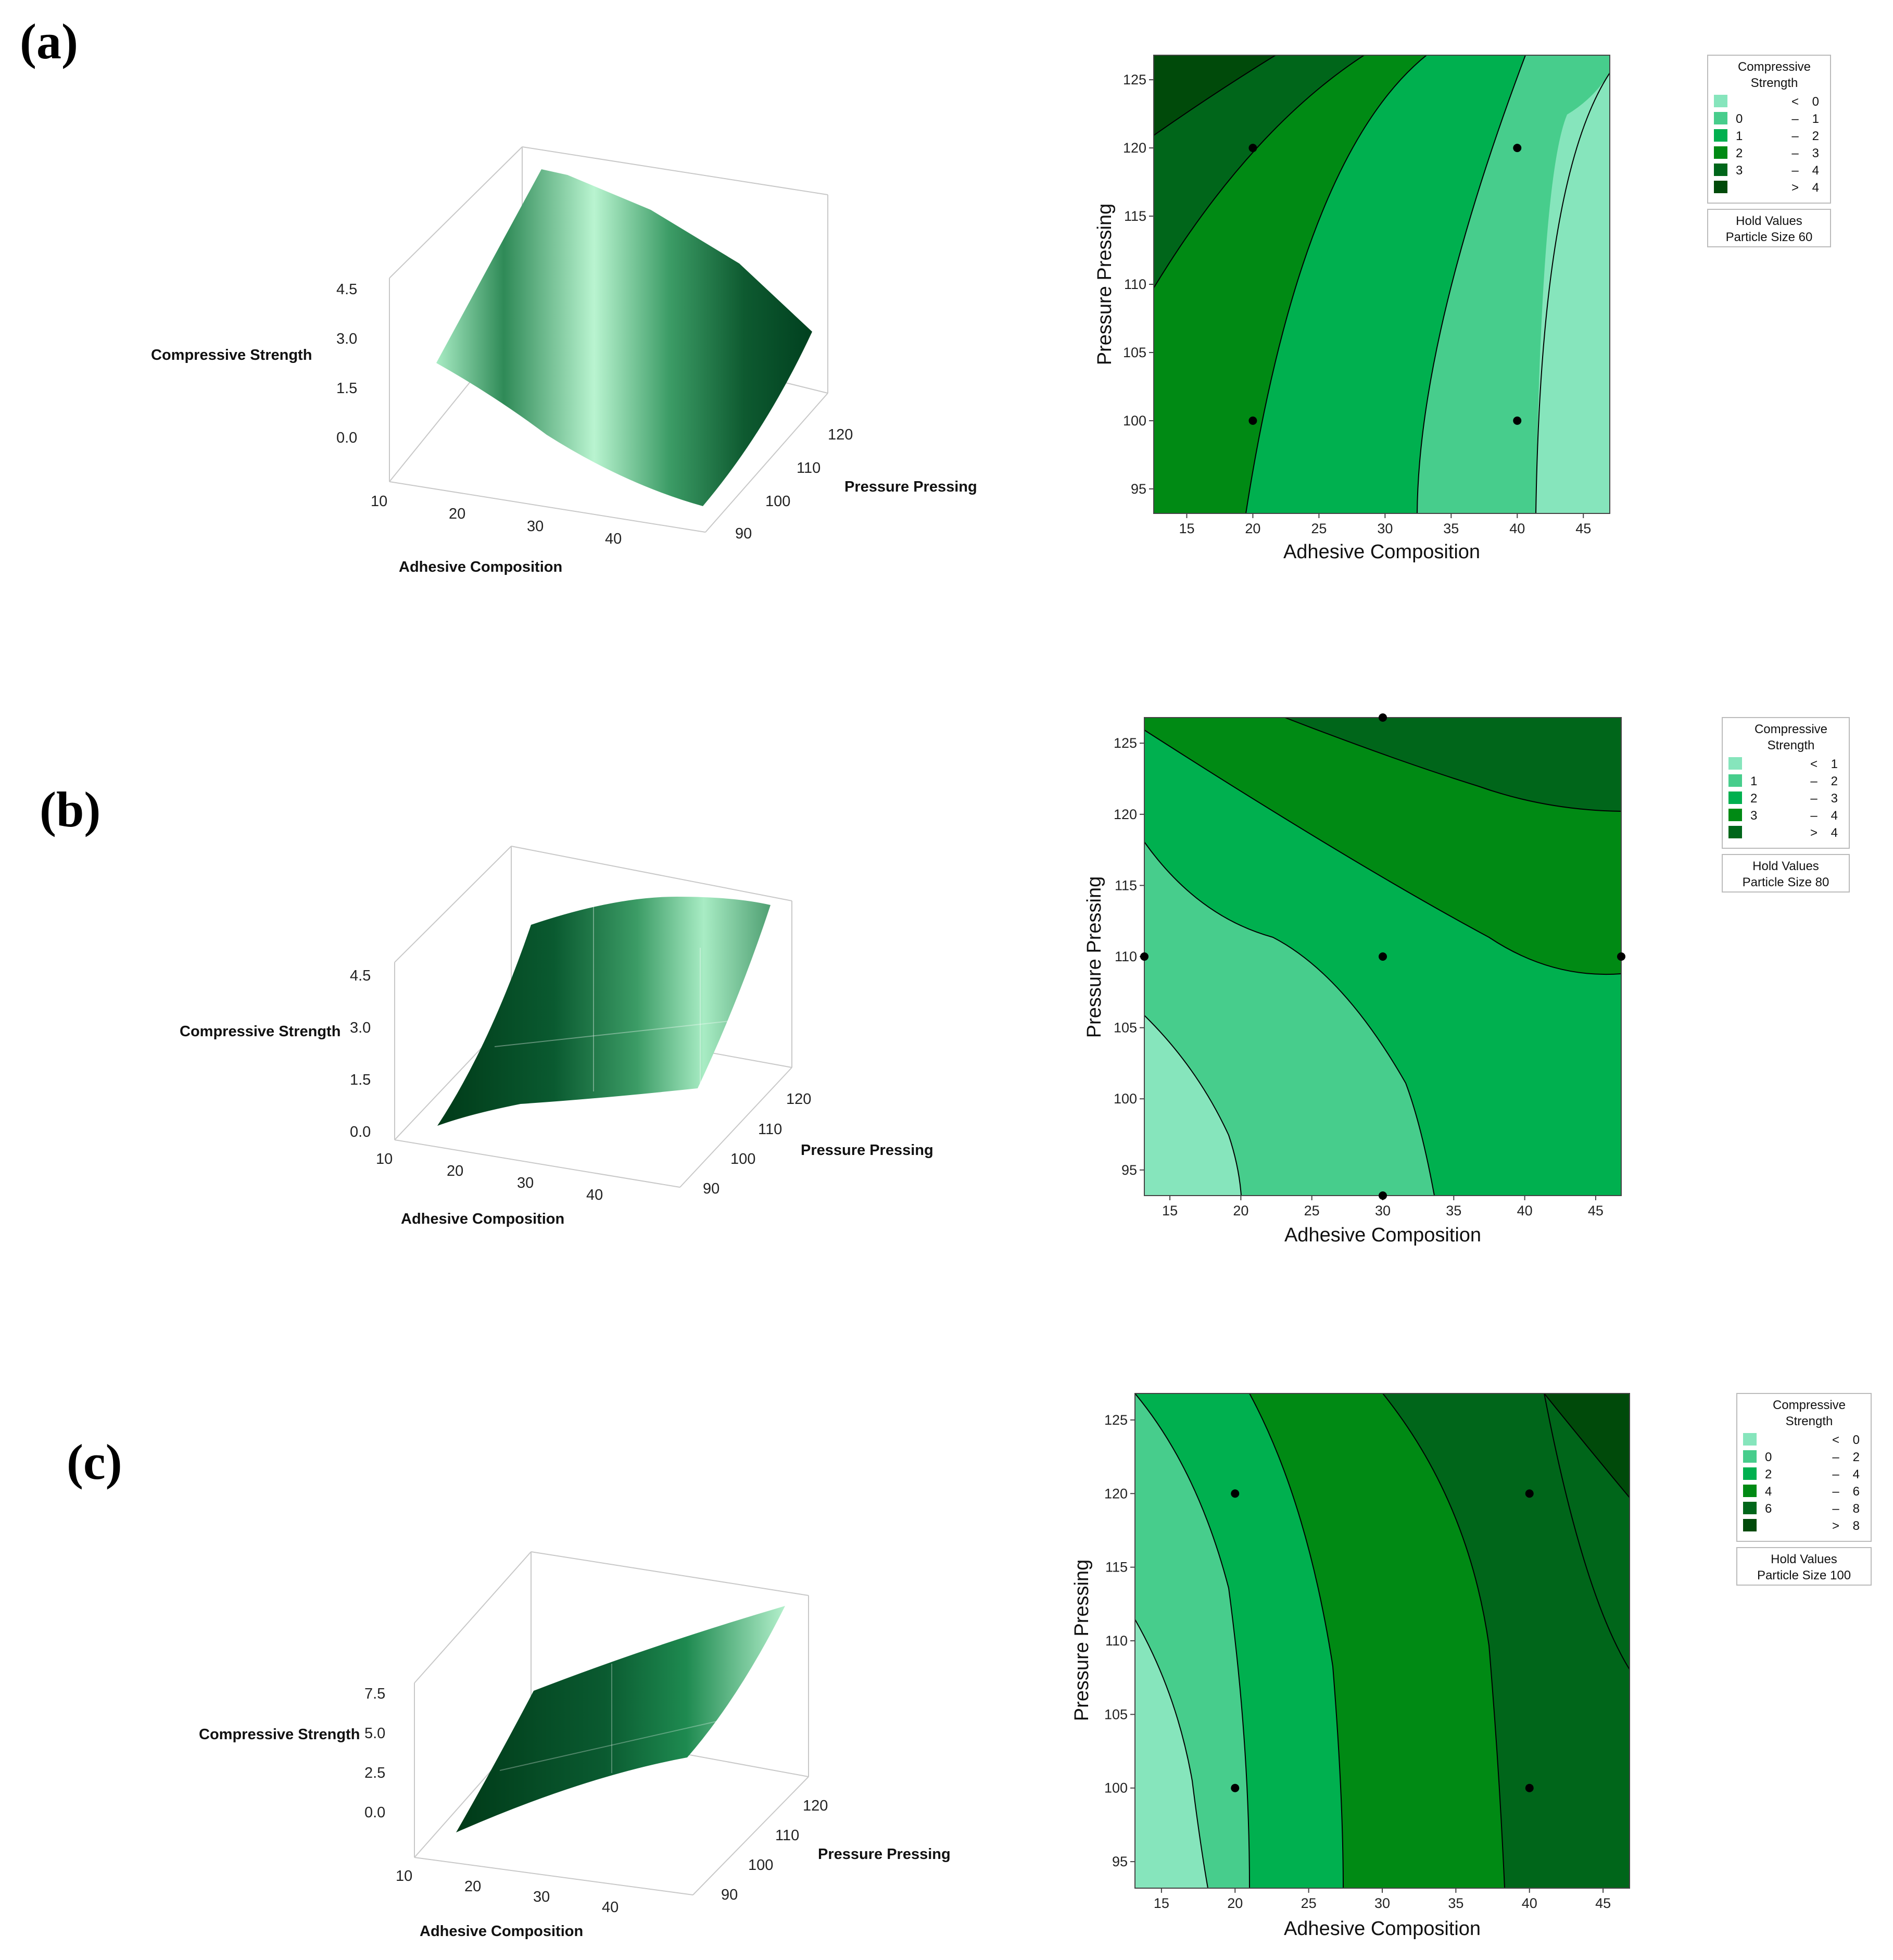 This screenshot has width=1893, height=1960. Describe the element at coordinates (260, 1031) in the screenshot. I see `zlabel-b: Compressive Strength` at that location.